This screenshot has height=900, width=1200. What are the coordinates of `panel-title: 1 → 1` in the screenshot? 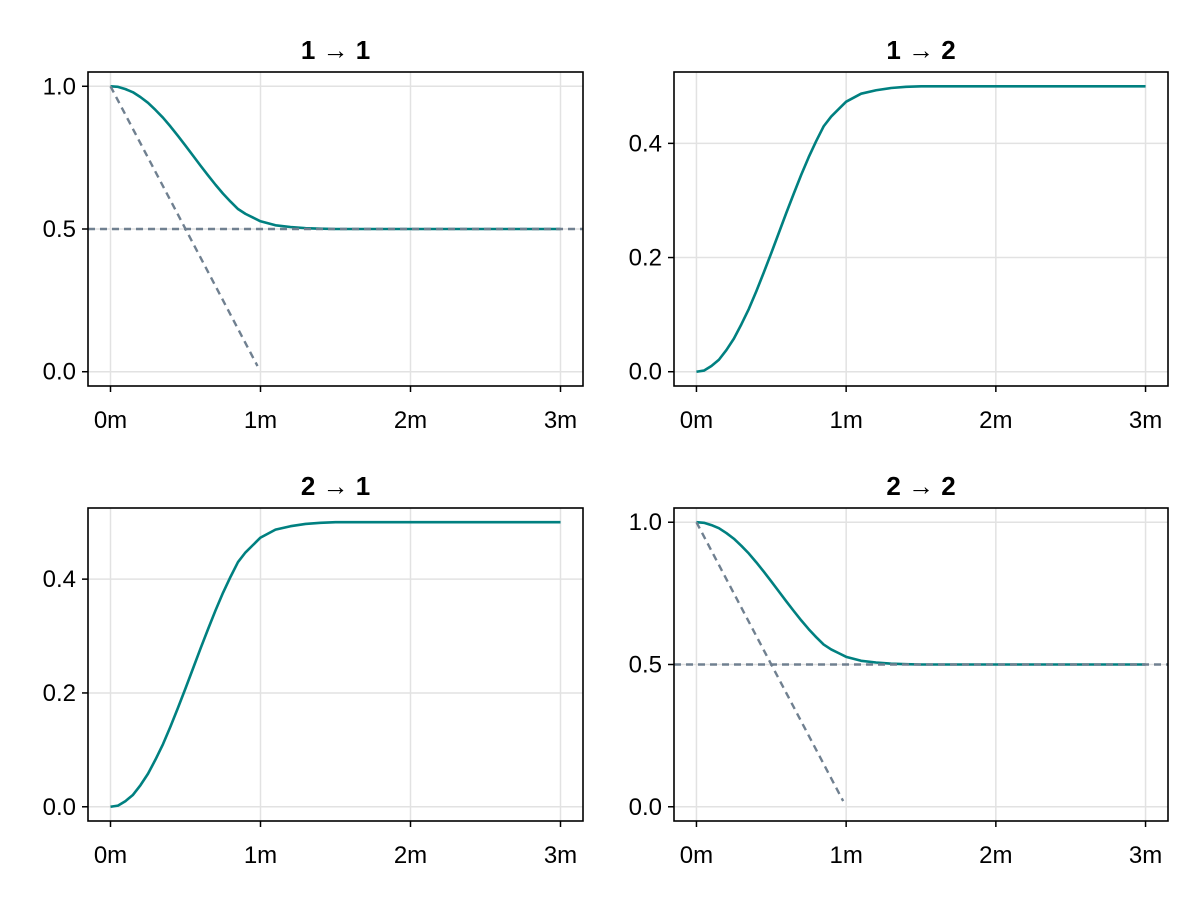 It's located at (335, 50).